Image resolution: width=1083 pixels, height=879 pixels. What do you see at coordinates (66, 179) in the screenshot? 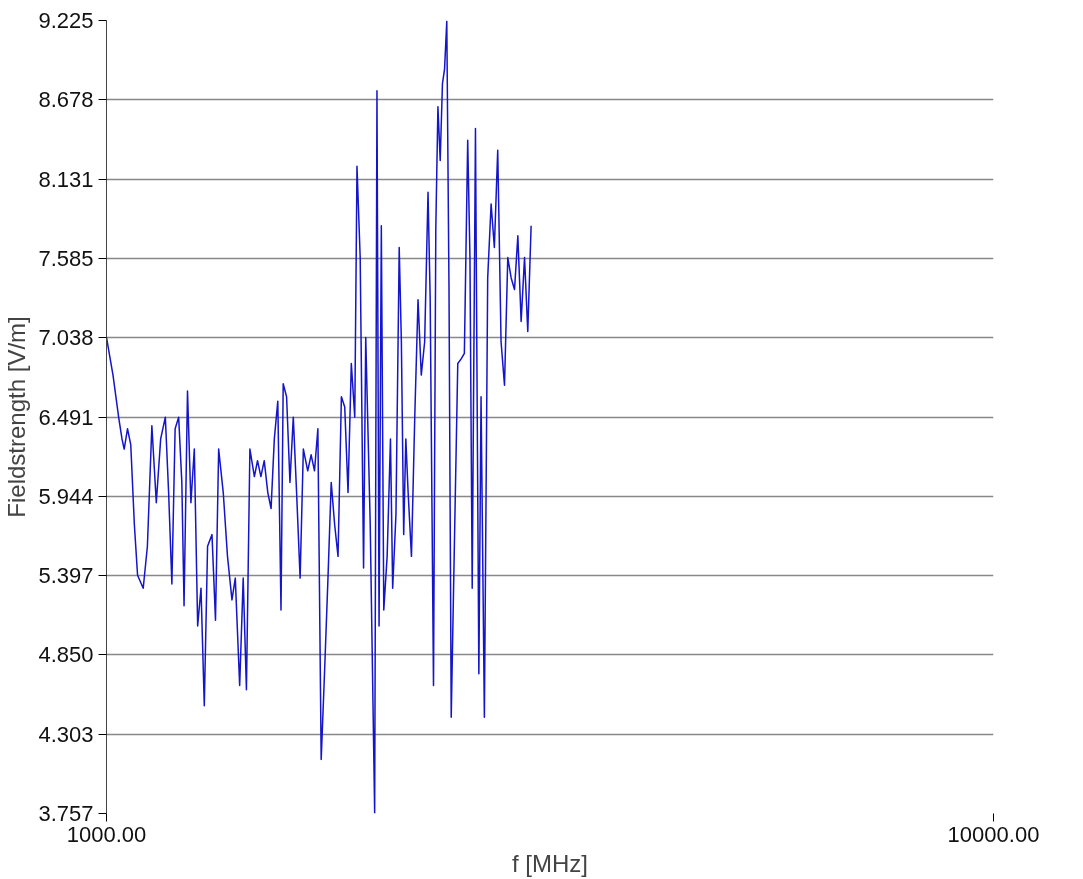
I see `y-tick-label: 8.131` at bounding box center [66, 179].